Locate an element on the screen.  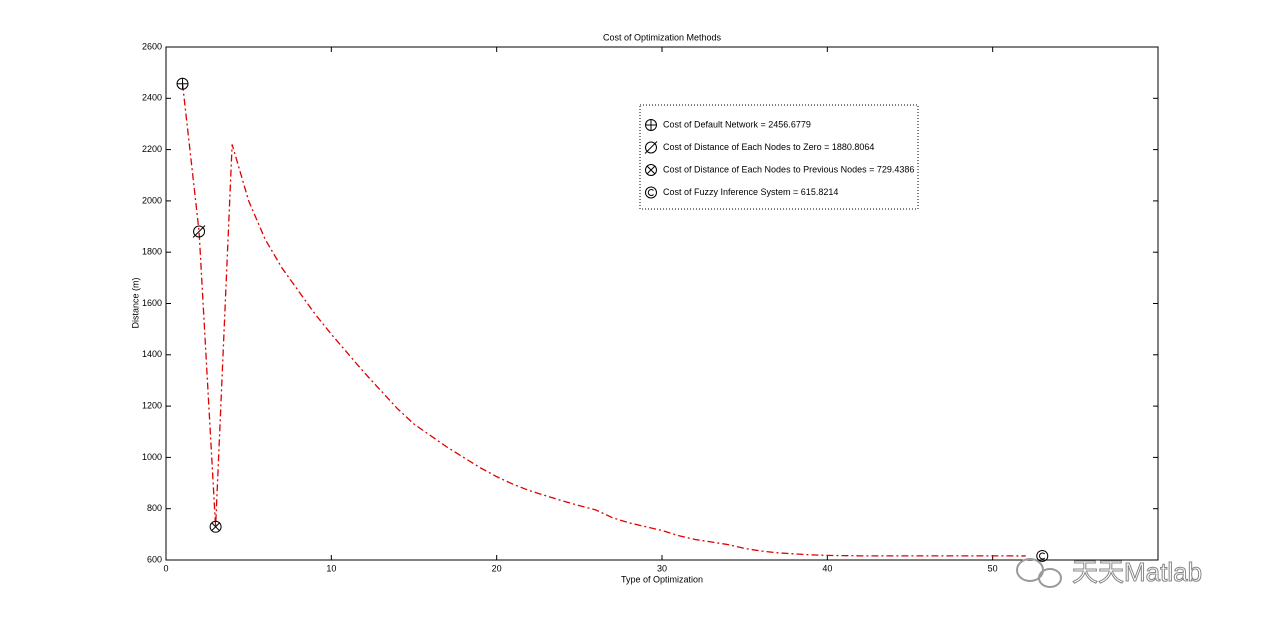
y-tick-label: 800 is located at coordinates (154, 508).